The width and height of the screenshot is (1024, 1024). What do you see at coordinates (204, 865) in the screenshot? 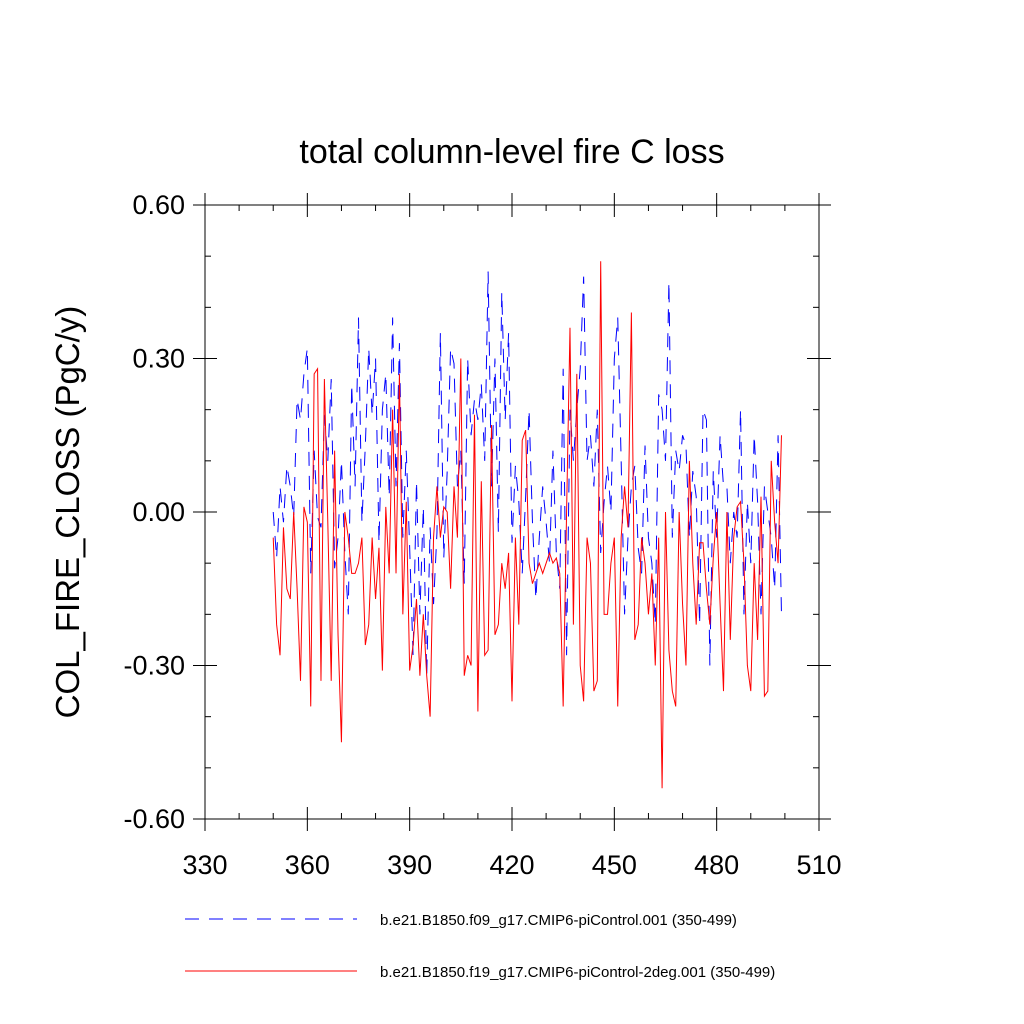
I see `x-tick-label: 330` at bounding box center [204, 865].